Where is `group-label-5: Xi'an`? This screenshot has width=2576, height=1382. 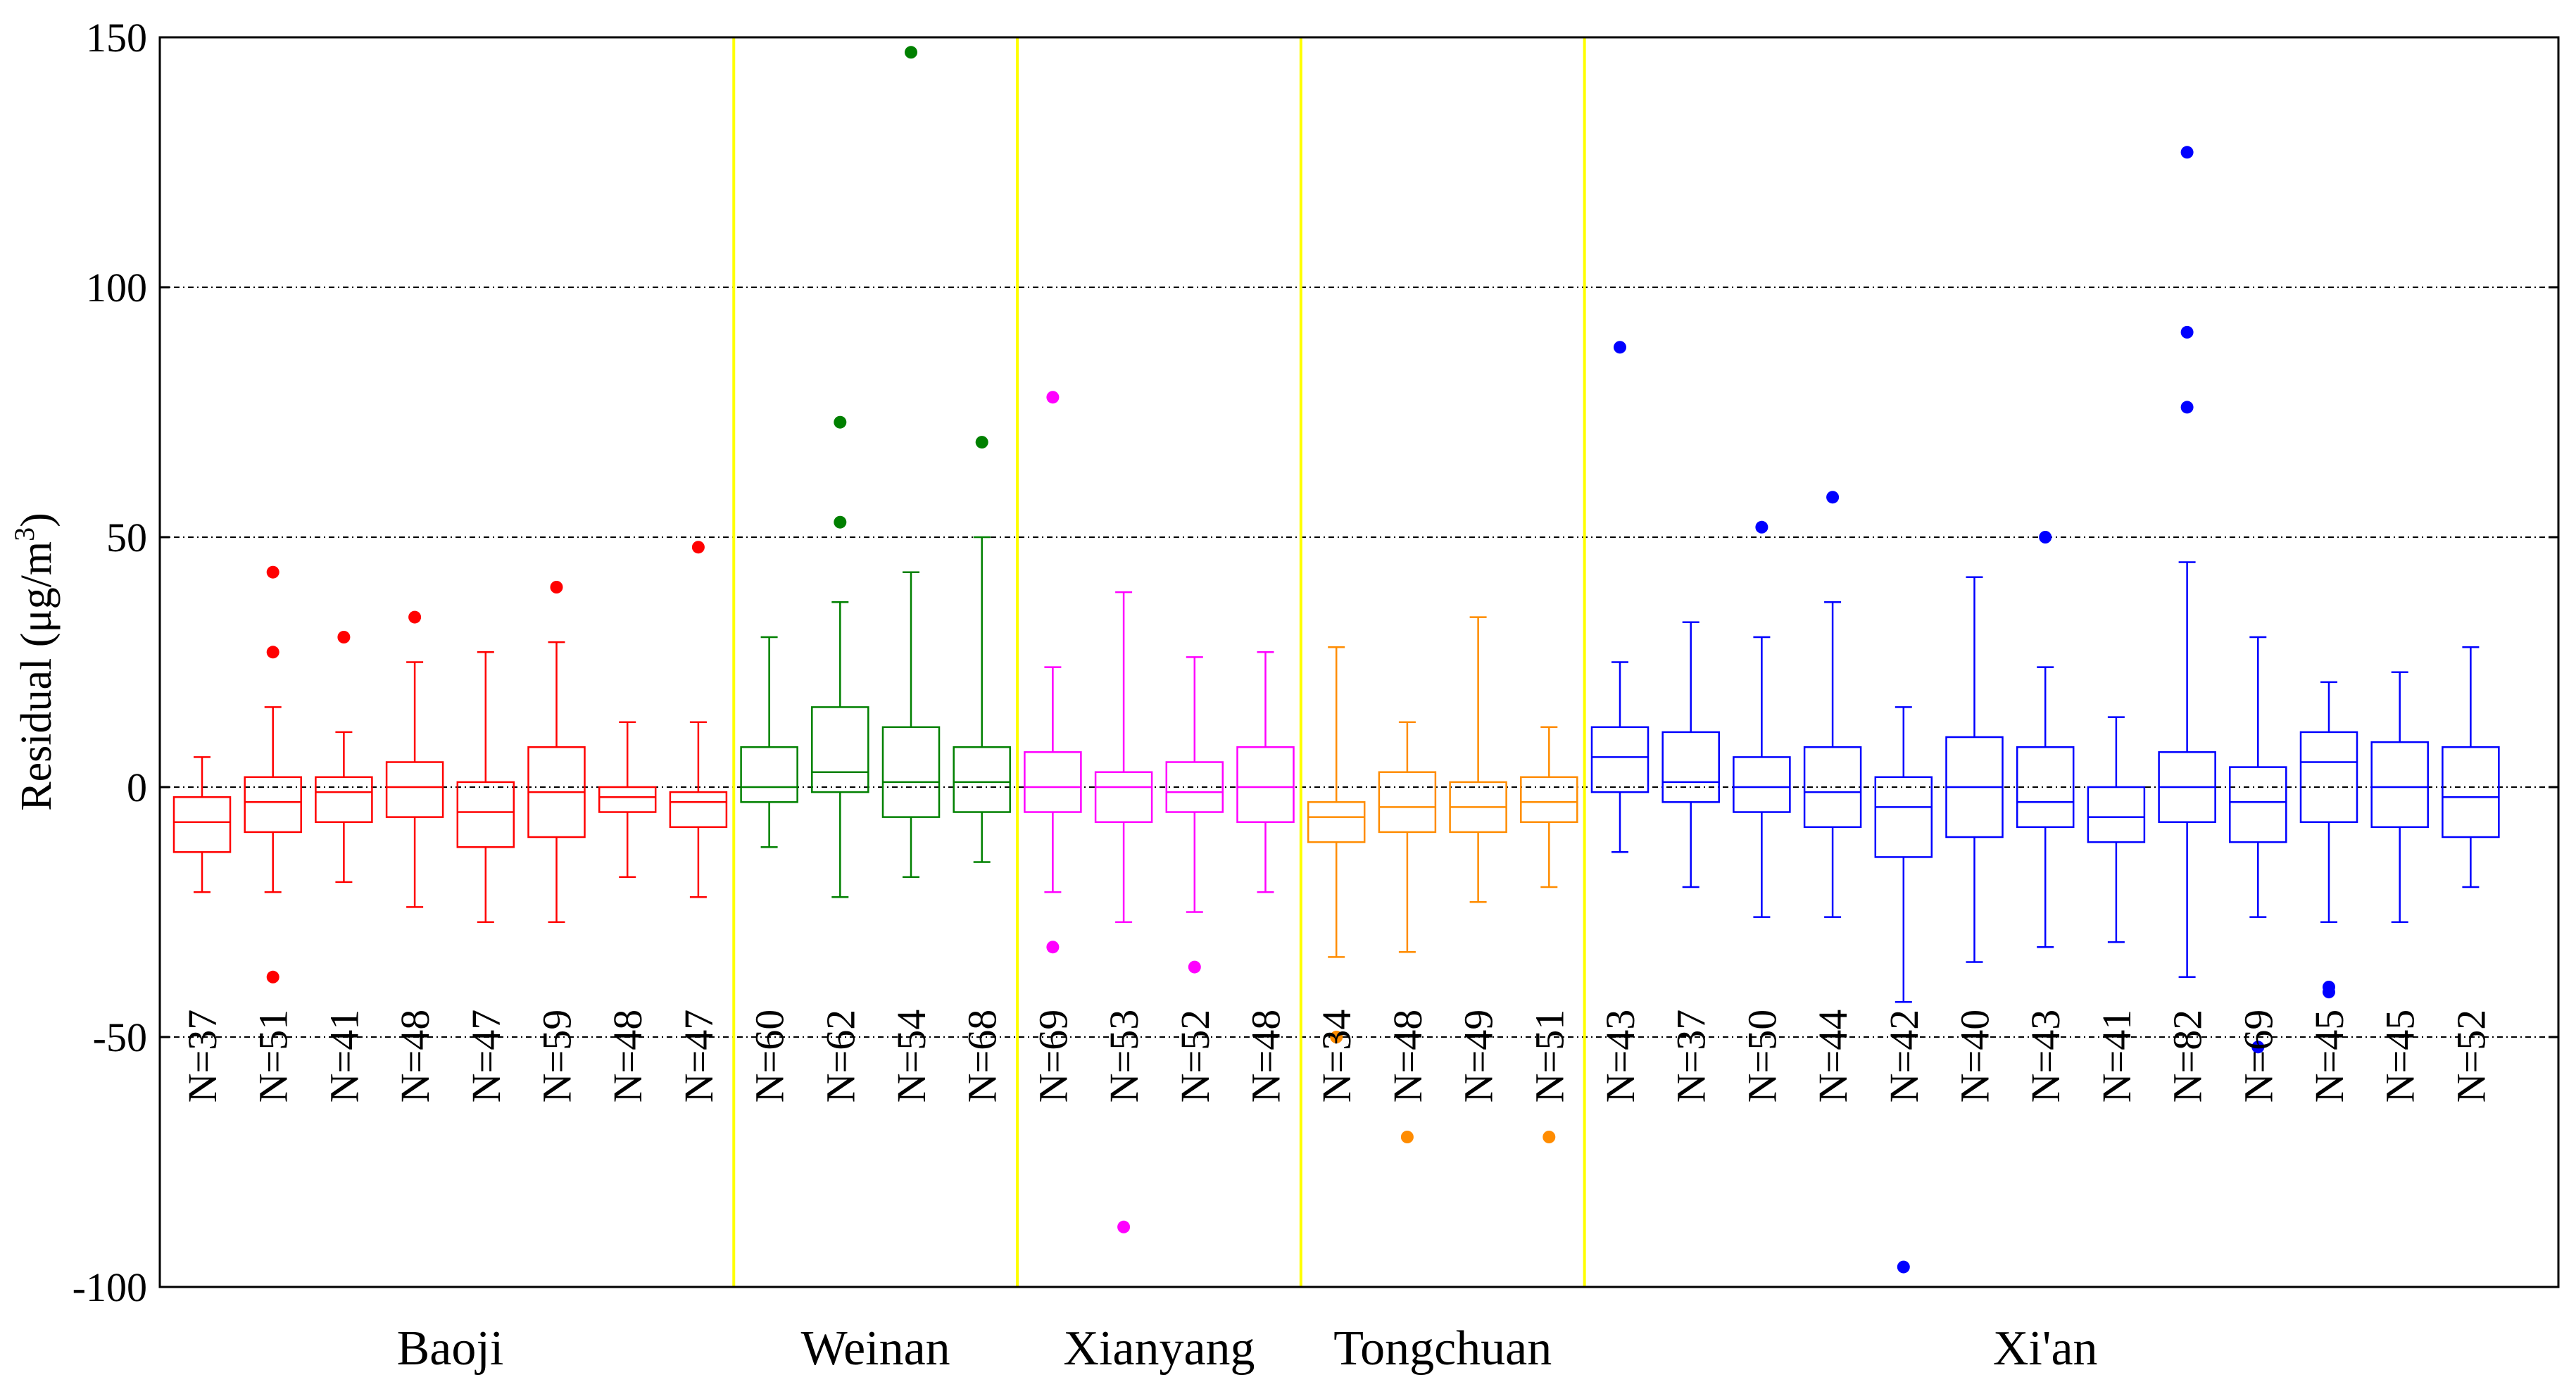 group-label-5: Xi'an is located at coordinates (2046, 1348).